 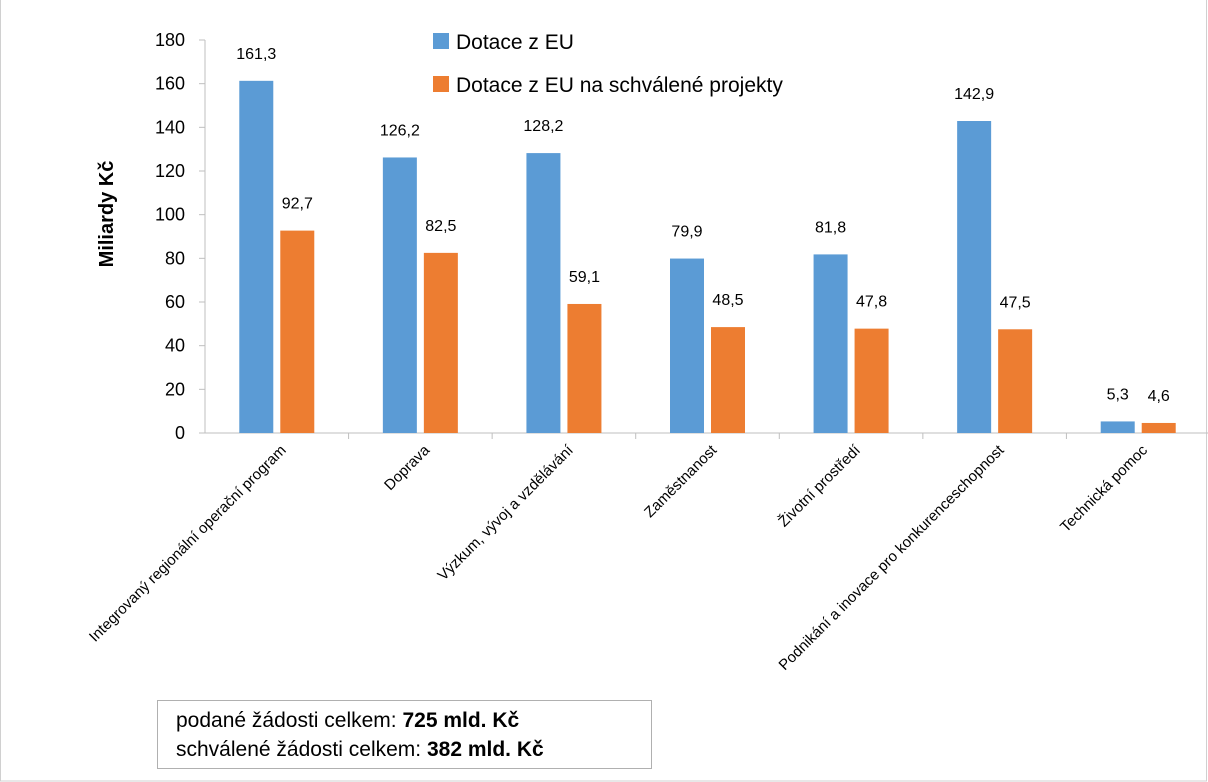 I want to click on data-label: 82,5, so click(x=440, y=226).